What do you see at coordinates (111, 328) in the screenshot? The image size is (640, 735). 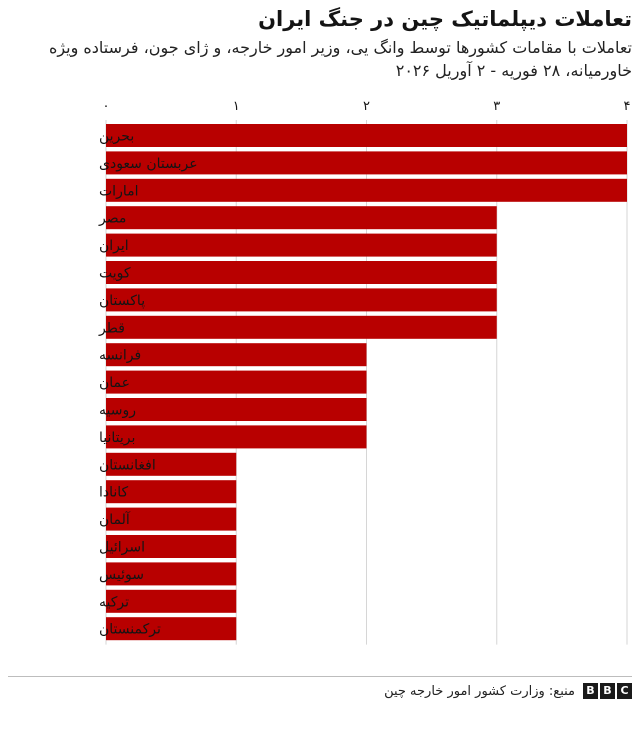 I see `category-label: قطر` at bounding box center [111, 328].